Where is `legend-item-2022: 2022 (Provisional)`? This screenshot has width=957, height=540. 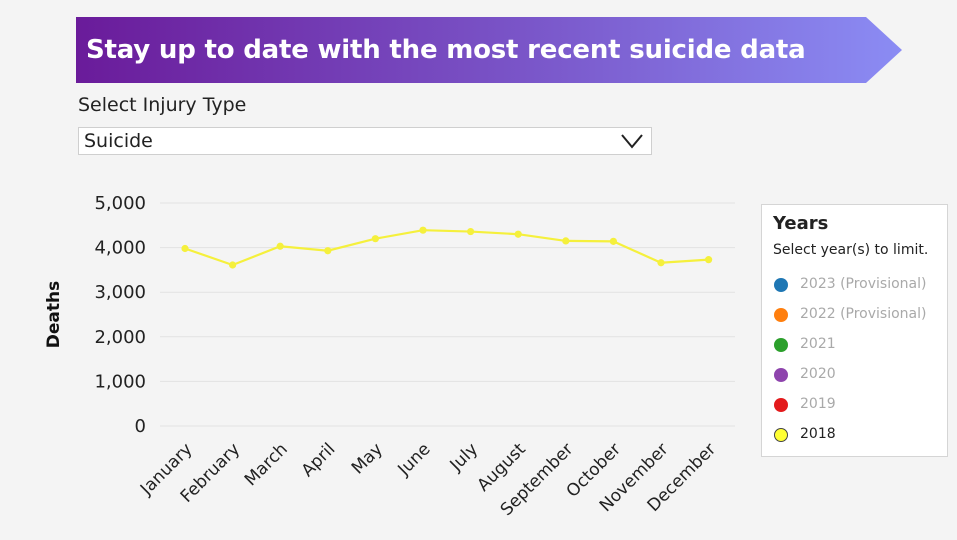 legend-item-2022: 2022 (Provisional) is located at coordinates (859, 316).